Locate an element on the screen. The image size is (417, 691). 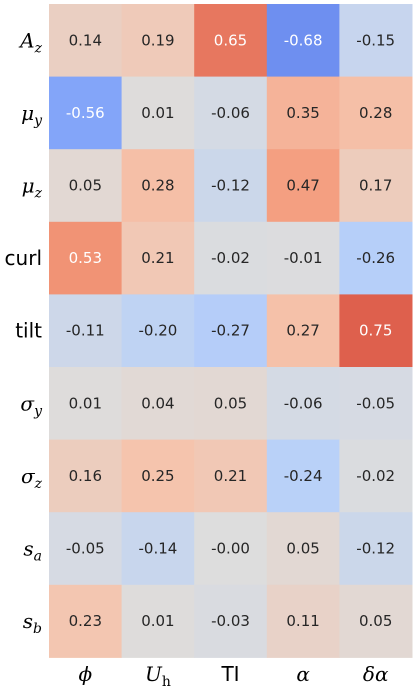
column-labels: ϕ Uh TI α δα is located at coordinates (233, 676).